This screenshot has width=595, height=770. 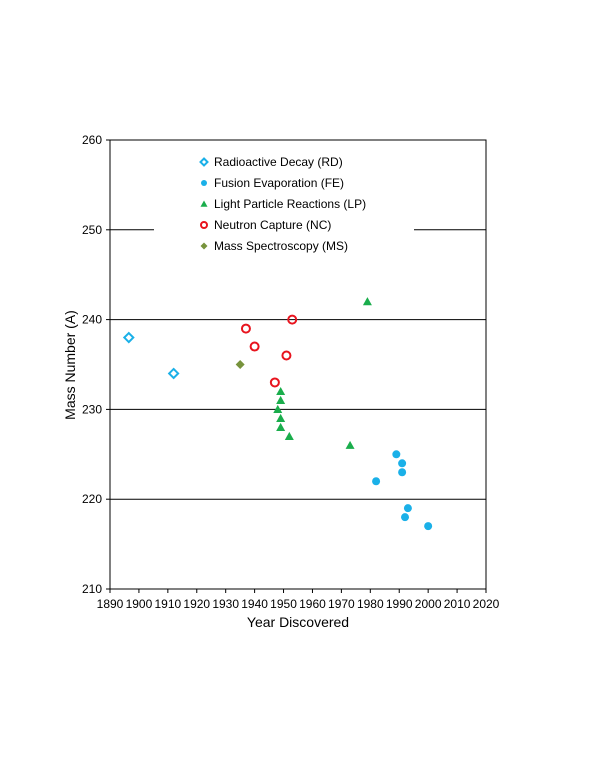 What do you see at coordinates (278, 162) in the screenshot?
I see `legend-label: Radioactive Decay (RD)` at bounding box center [278, 162].